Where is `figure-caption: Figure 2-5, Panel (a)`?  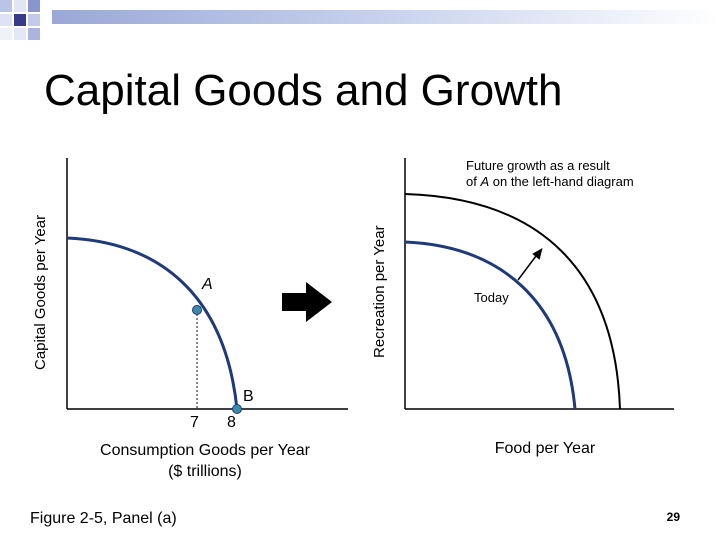 figure-caption: Figure 2-5, Panel (a) is located at coordinates (103, 518).